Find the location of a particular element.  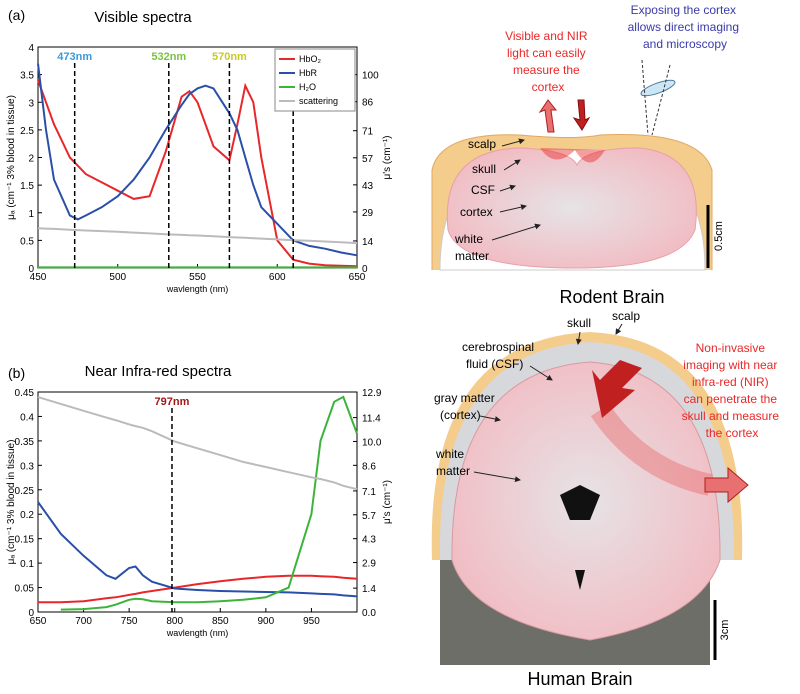

x-tick-label: 550 is located at coordinates (197, 277).